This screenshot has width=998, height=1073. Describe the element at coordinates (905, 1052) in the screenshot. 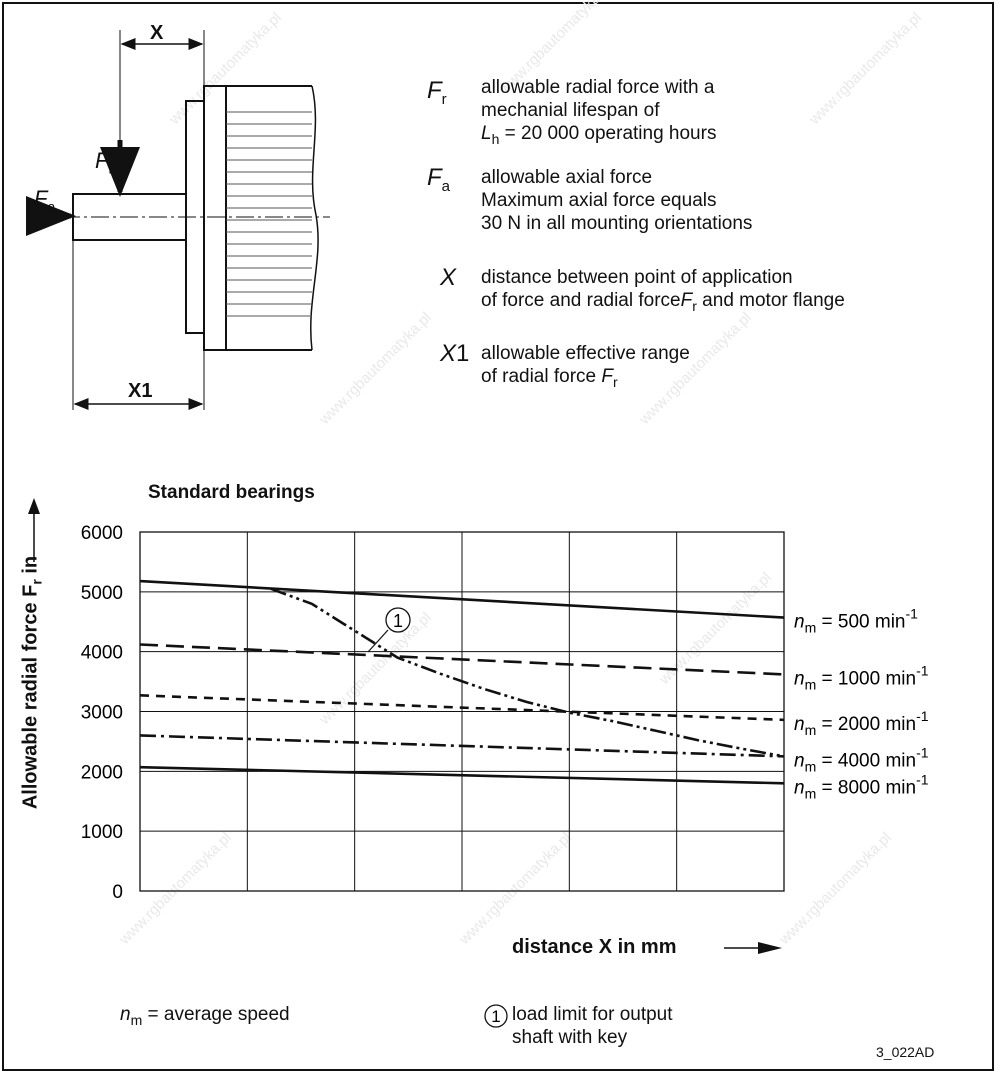

I see `figure-id: 3_022AD` at that location.